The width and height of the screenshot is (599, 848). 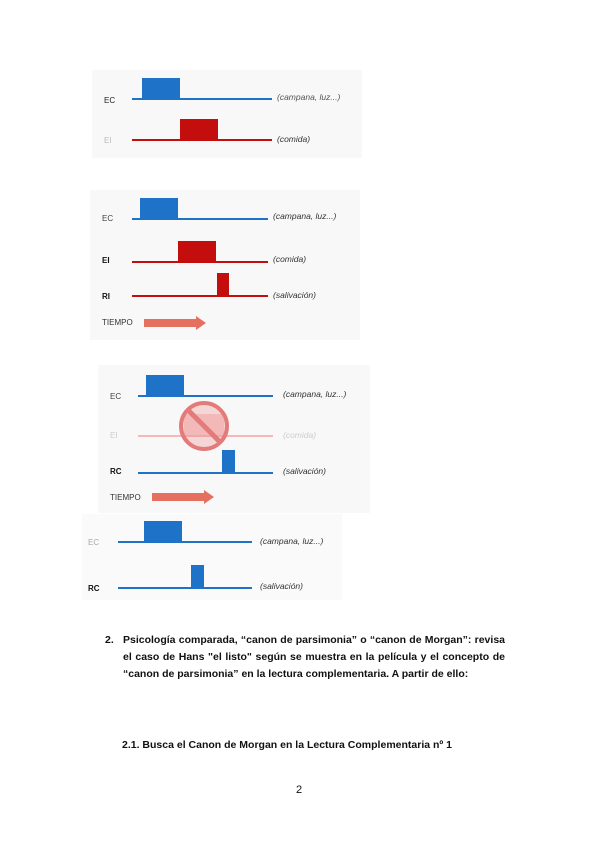 What do you see at coordinates (109, 640) in the screenshot?
I see `question-number: 2.` at bounding box center [109, 640].